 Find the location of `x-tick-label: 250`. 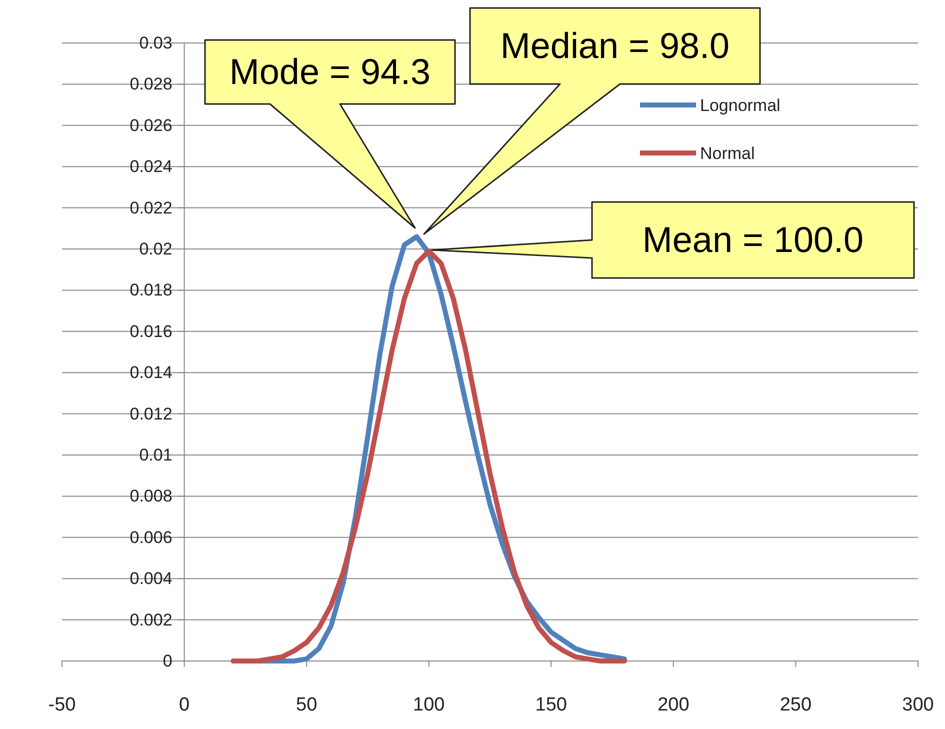

x-tick-label: 250 is located at coordinates (796, 705).